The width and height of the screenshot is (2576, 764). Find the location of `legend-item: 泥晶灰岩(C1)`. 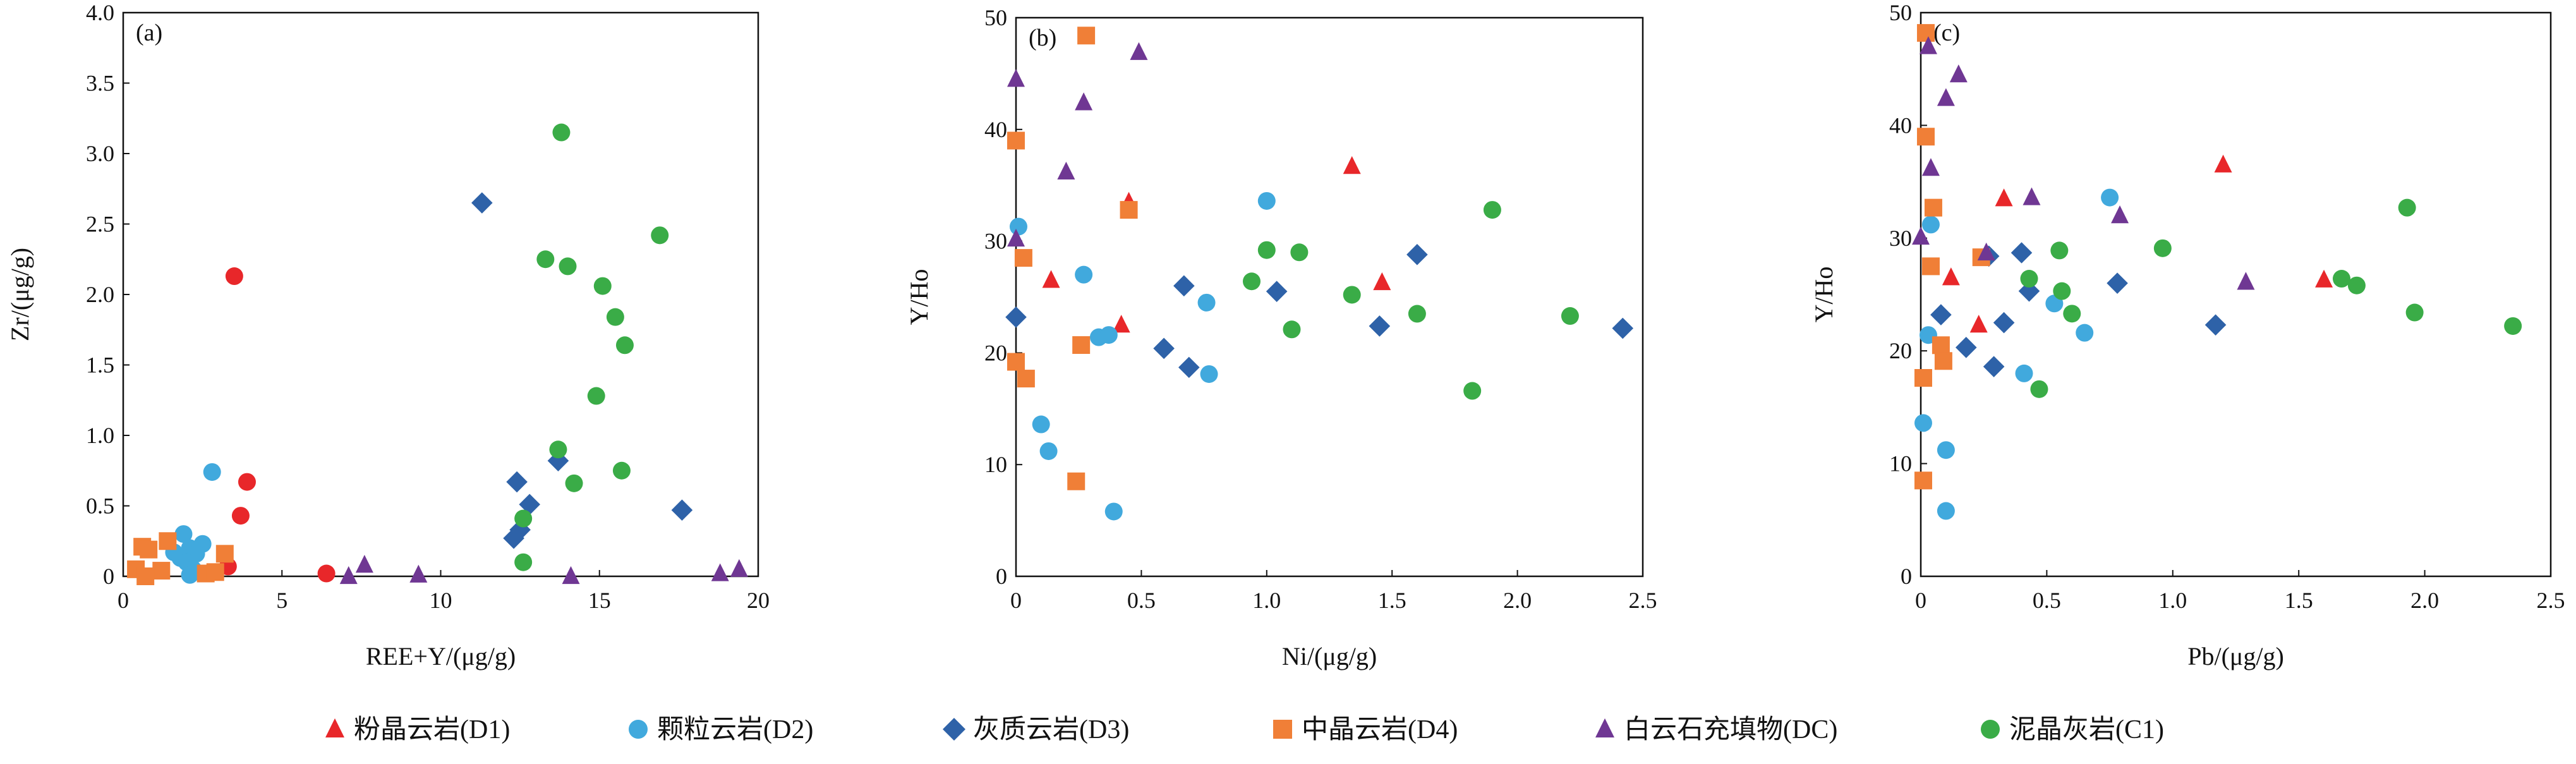

legend-item: 泥晶灰岩(C1) is located at coordinates (2072, 729).